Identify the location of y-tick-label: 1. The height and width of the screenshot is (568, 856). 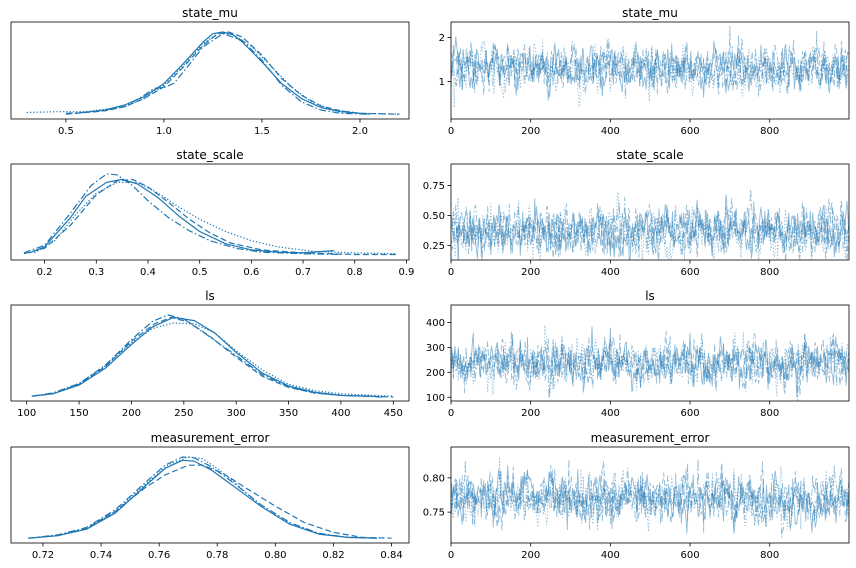
(442, 82).